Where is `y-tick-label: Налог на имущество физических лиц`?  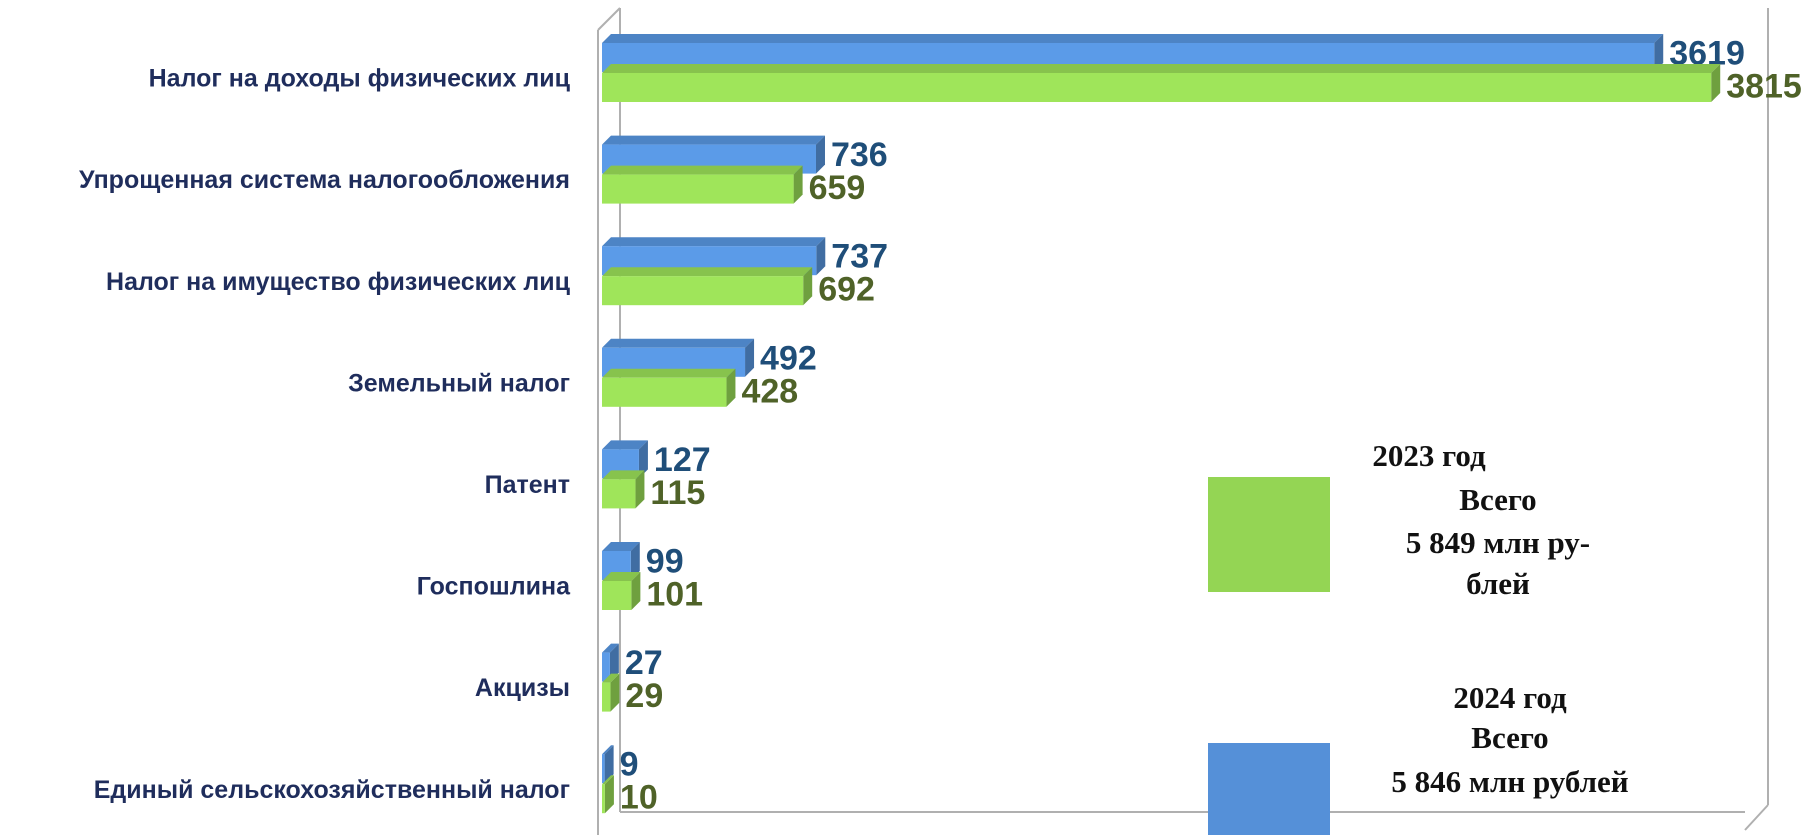 y-tick-label: Налог на имущество физических лиц is located at coordinates (338, 282).